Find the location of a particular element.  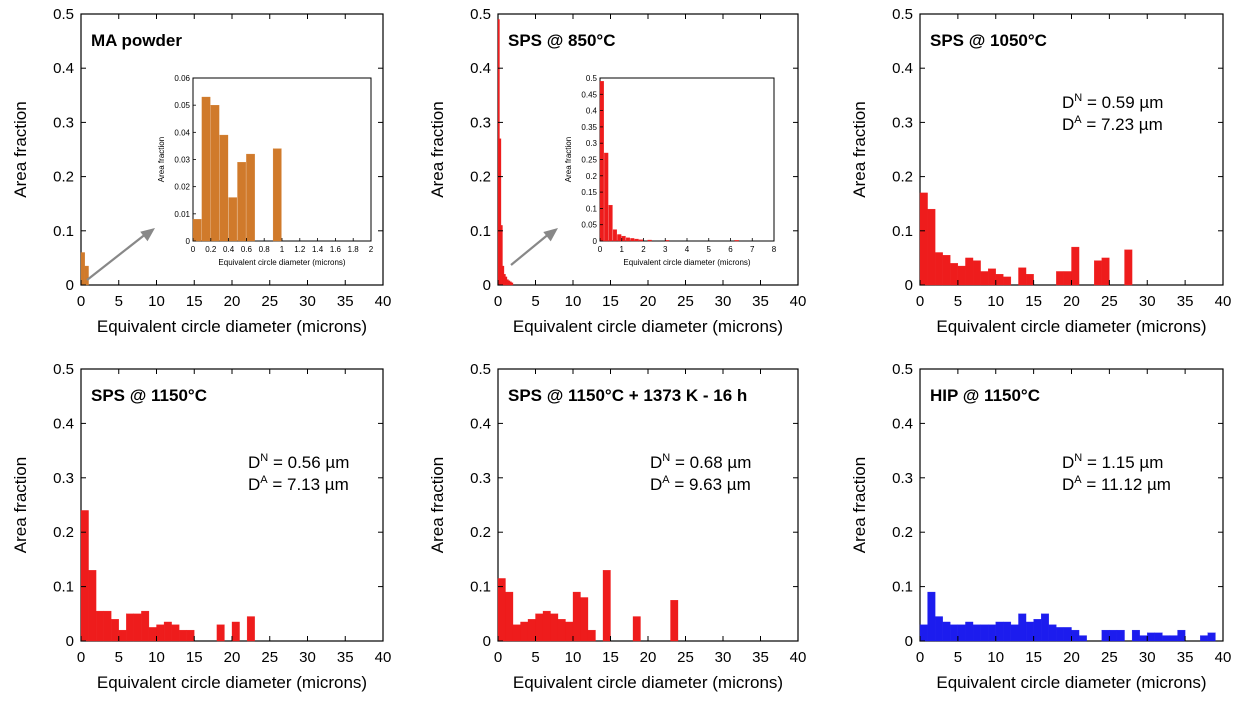

inset-y-tick-label: 0.45 is located at coordinates (589, 94).